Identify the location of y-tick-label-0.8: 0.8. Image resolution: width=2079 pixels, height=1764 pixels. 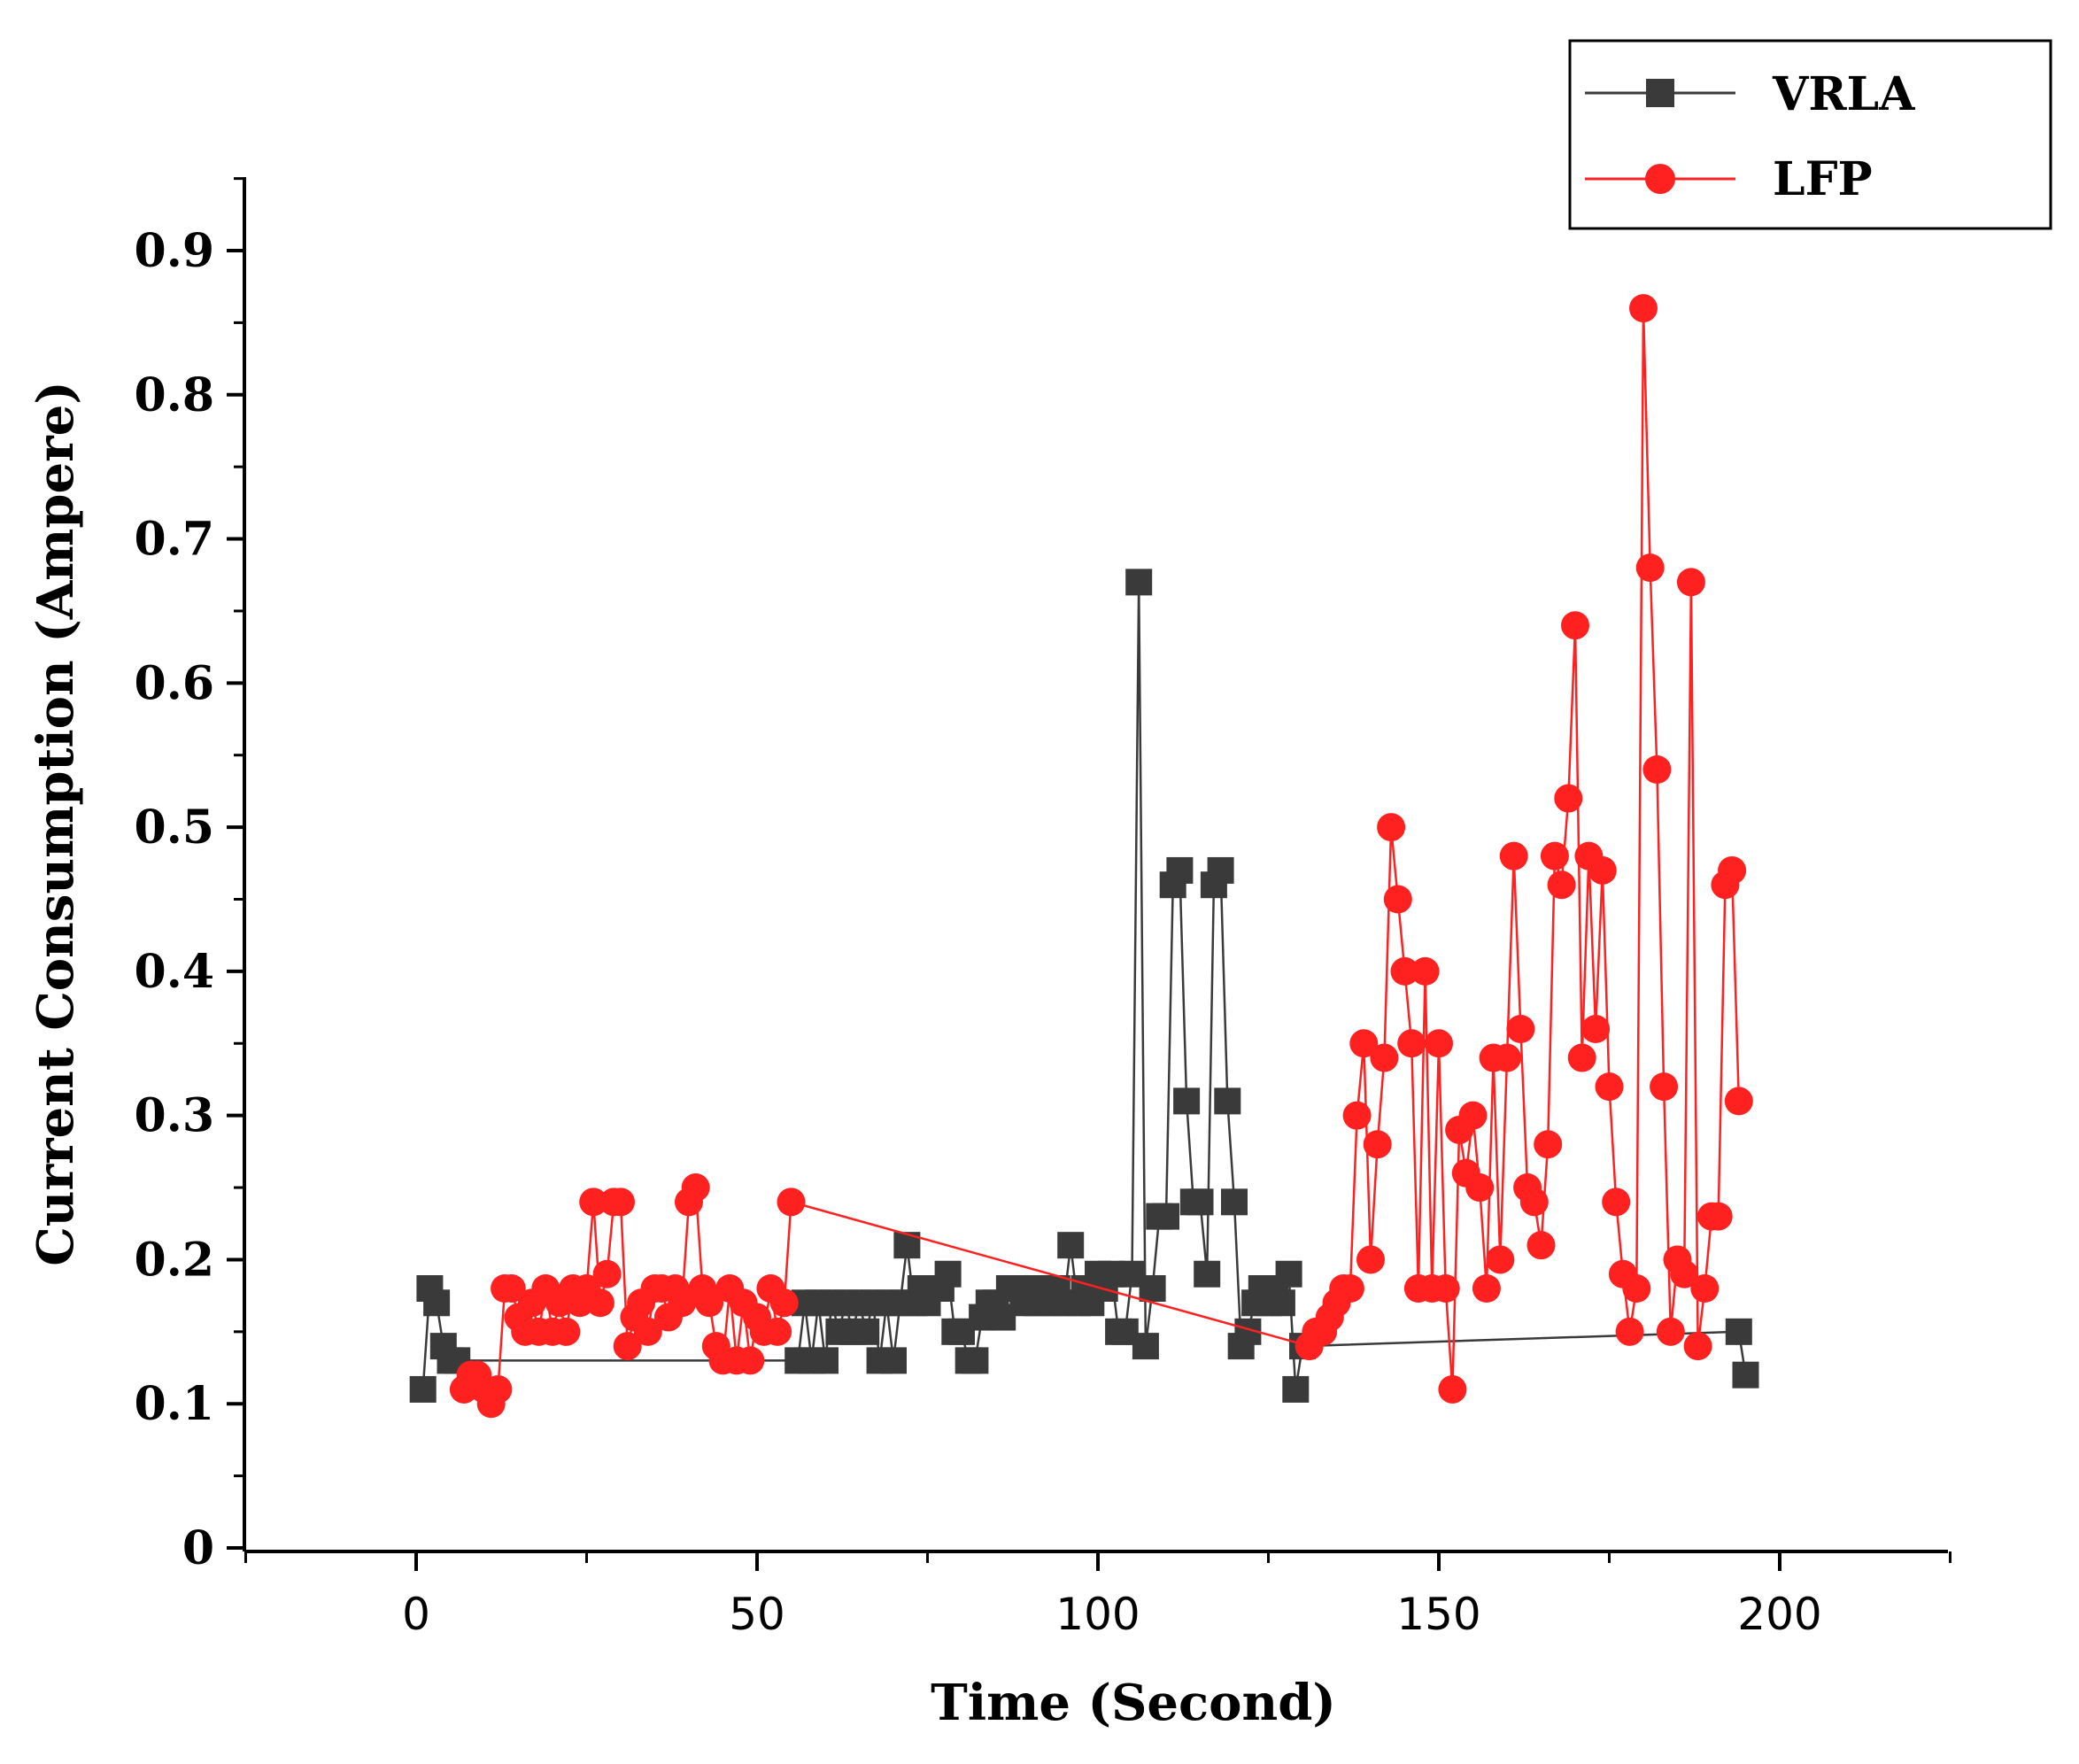
(175, 395).